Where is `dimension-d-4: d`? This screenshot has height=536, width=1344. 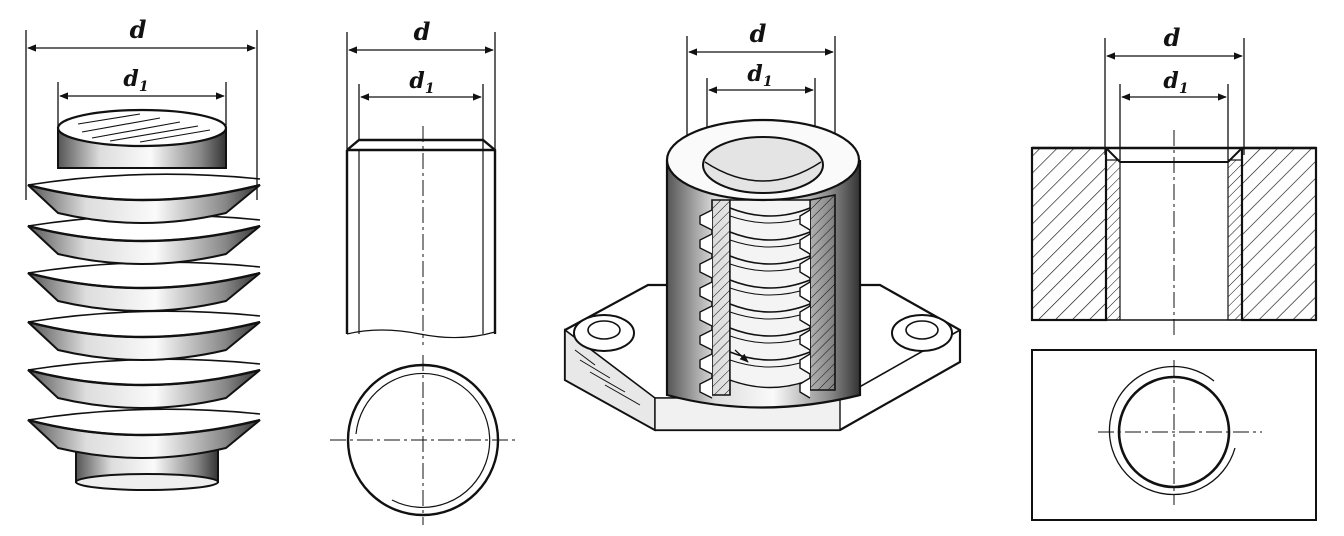 dimension-d-4: d is located at coordinates (1174, 89).